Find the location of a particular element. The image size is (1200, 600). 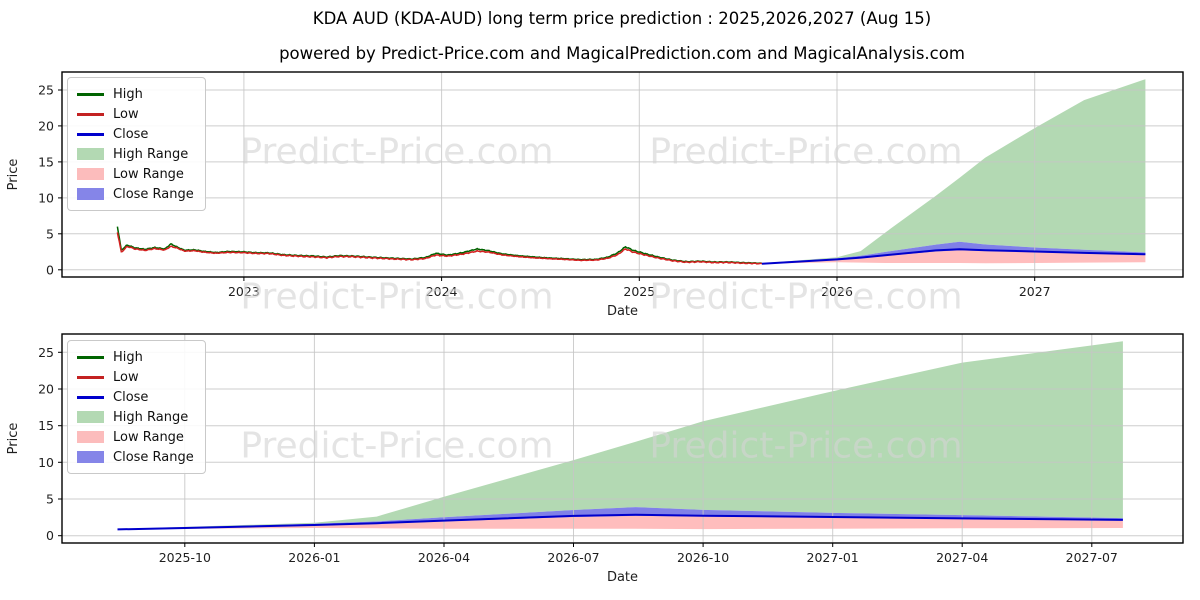

x-tick-label: 2023 is located at coordinates (244, 291).